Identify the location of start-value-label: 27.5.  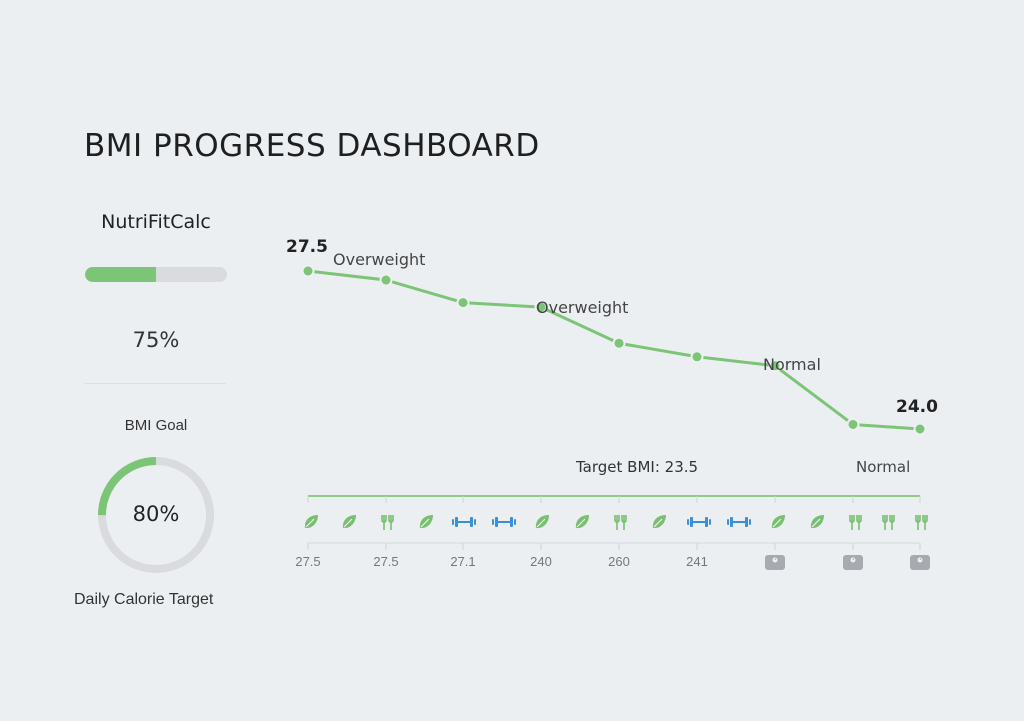
(307, 247).